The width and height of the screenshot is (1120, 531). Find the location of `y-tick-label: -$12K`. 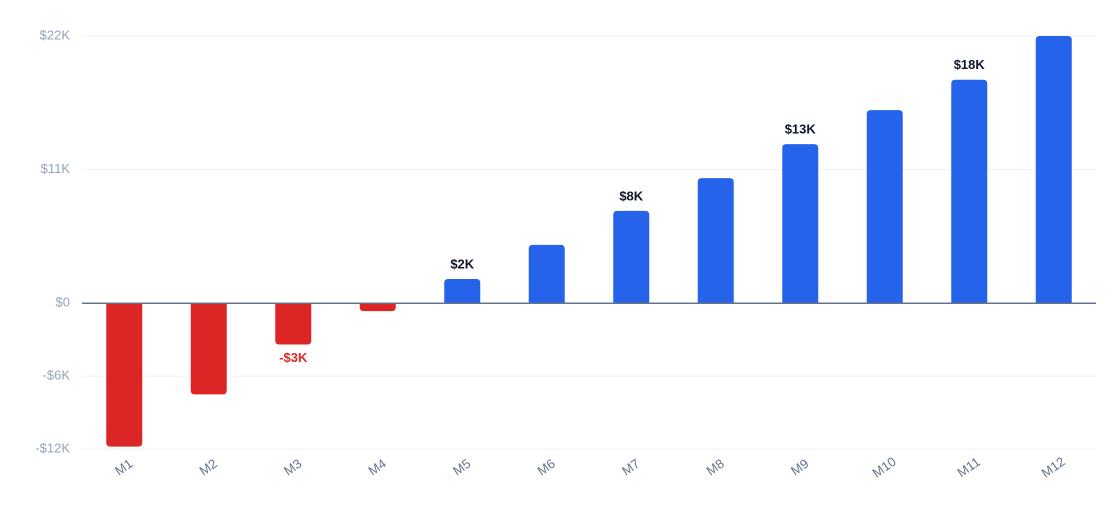

y-tick-label: -$12K is located at coordinates (52, 447).